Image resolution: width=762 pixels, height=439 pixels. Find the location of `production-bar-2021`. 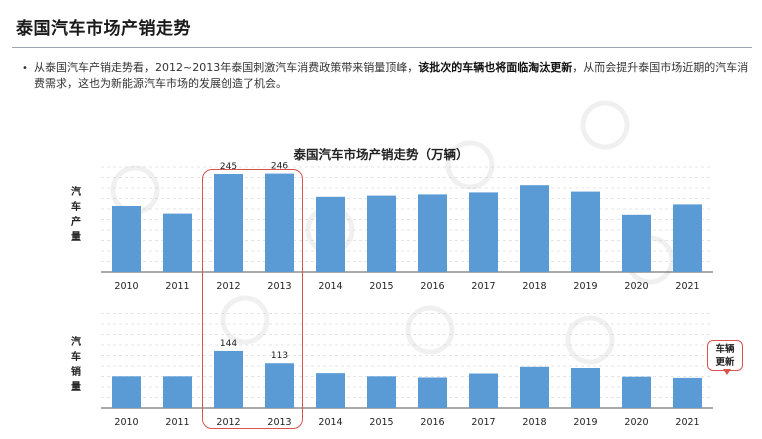

production-bar-2021 is located at coordinates (687, 238).